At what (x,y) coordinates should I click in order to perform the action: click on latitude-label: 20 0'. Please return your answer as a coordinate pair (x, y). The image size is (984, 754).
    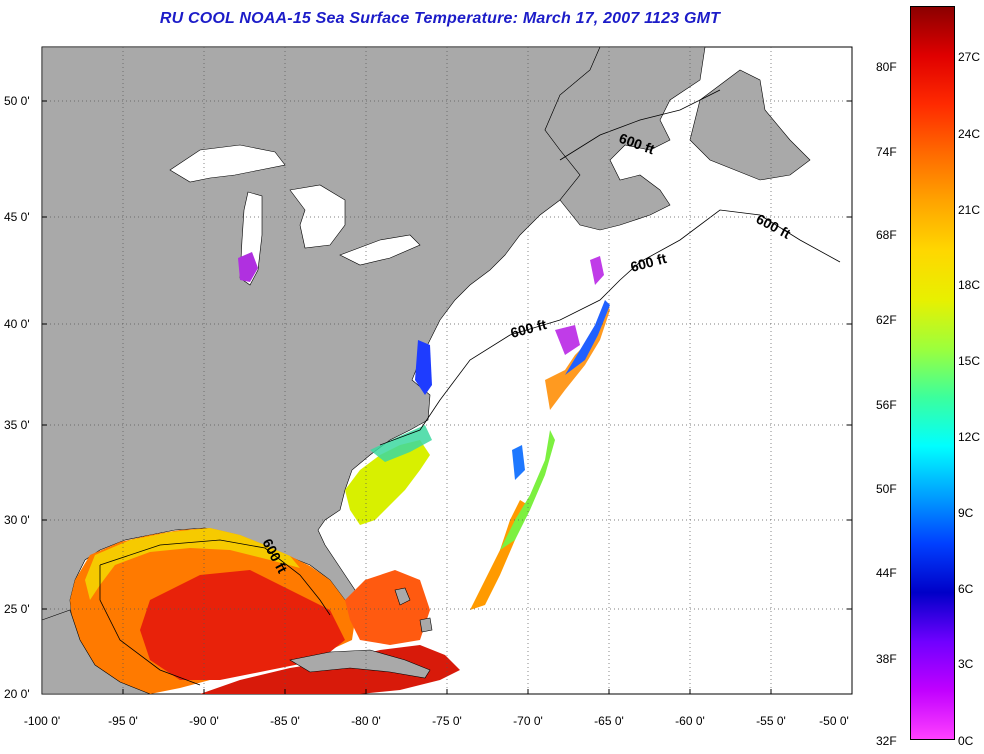
    Looking at the image, I should click on (17, 694).